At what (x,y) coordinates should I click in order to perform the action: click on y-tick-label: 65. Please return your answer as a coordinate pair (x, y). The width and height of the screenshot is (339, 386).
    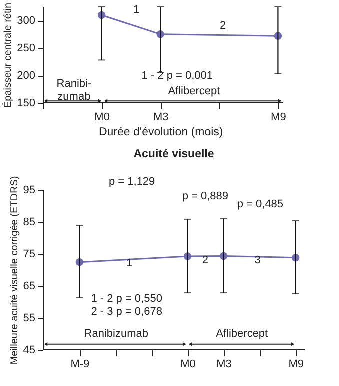
    Looking at the image, I should click on (29, 286).